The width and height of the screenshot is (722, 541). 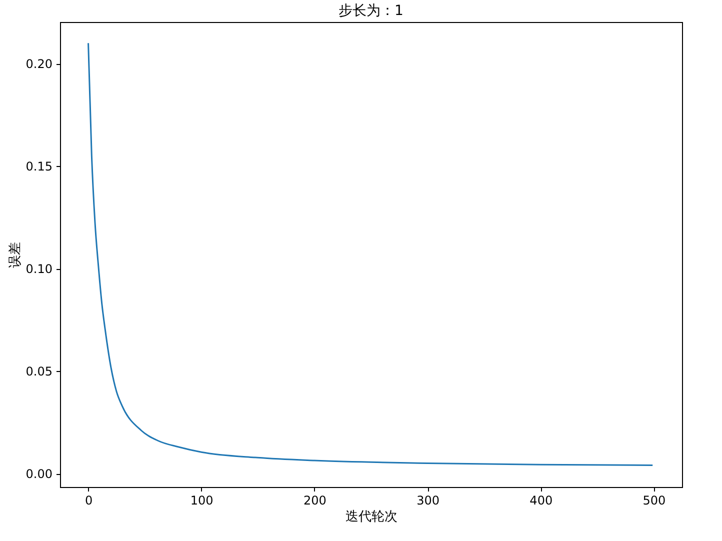 I want to click on chart-title: 步长为：1, so click(x=371, y=11).